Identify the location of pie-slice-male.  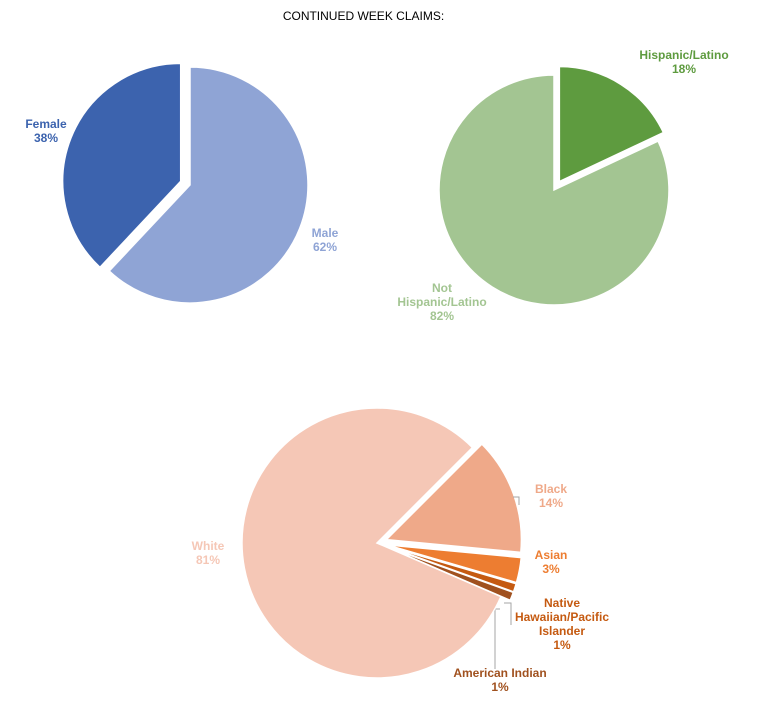
(208, 185).